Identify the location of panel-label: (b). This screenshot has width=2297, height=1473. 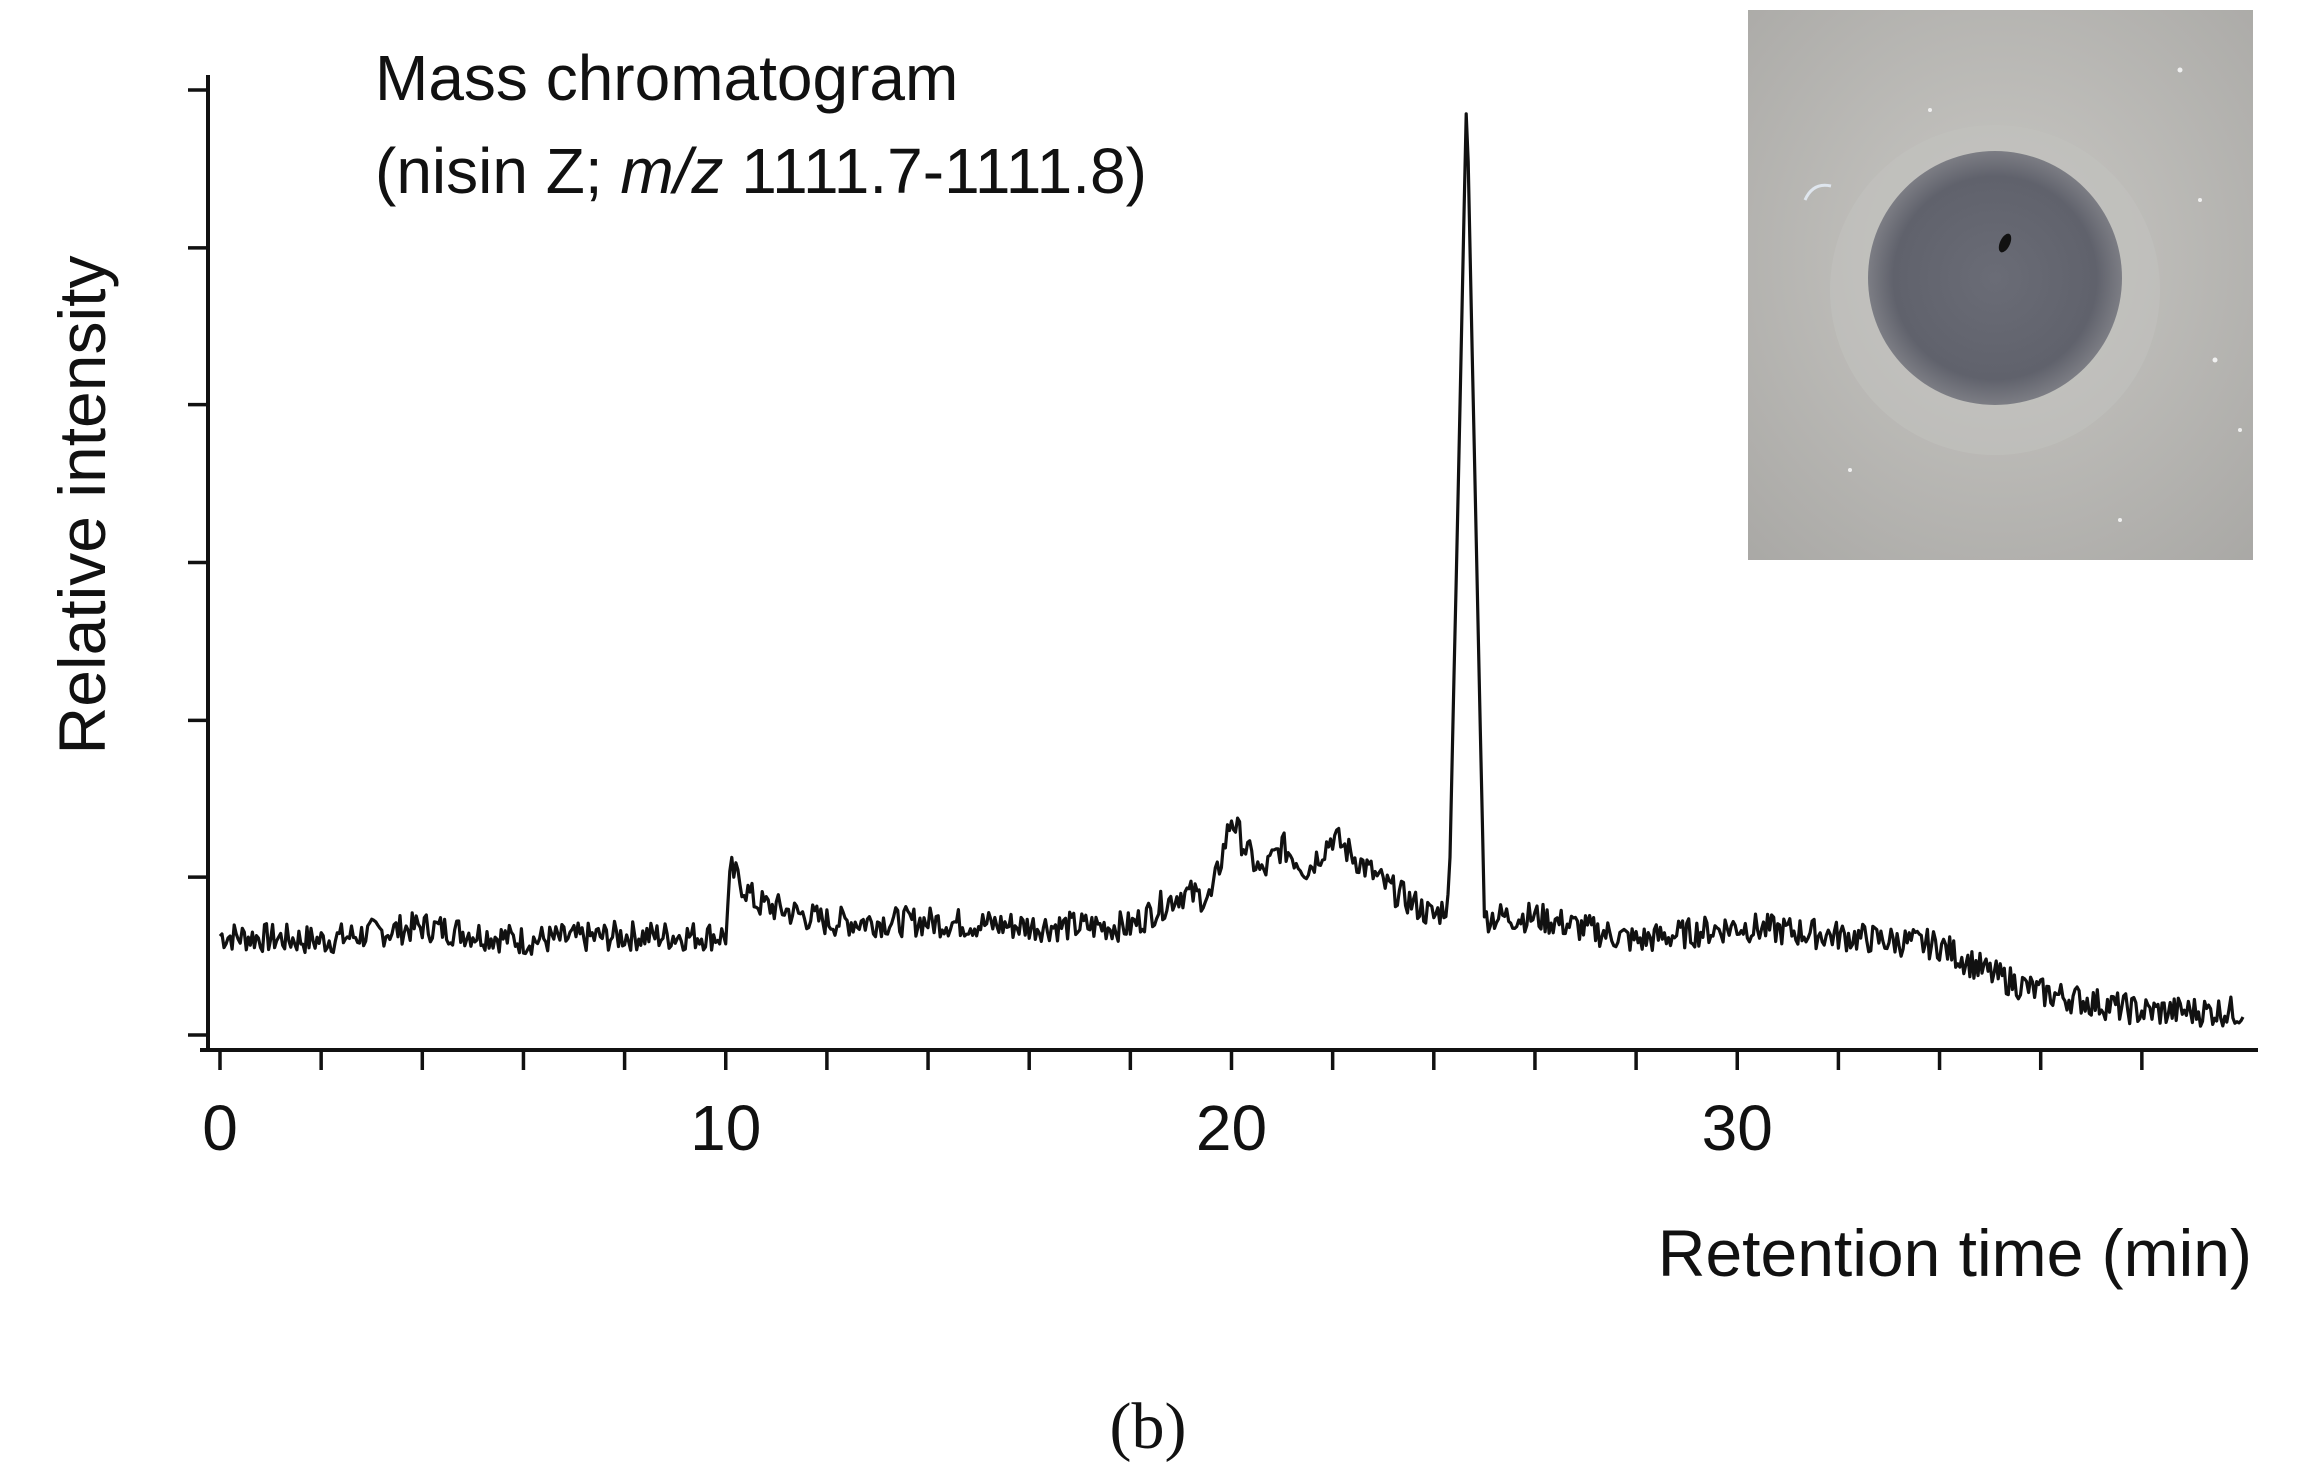
(1148, 1426).